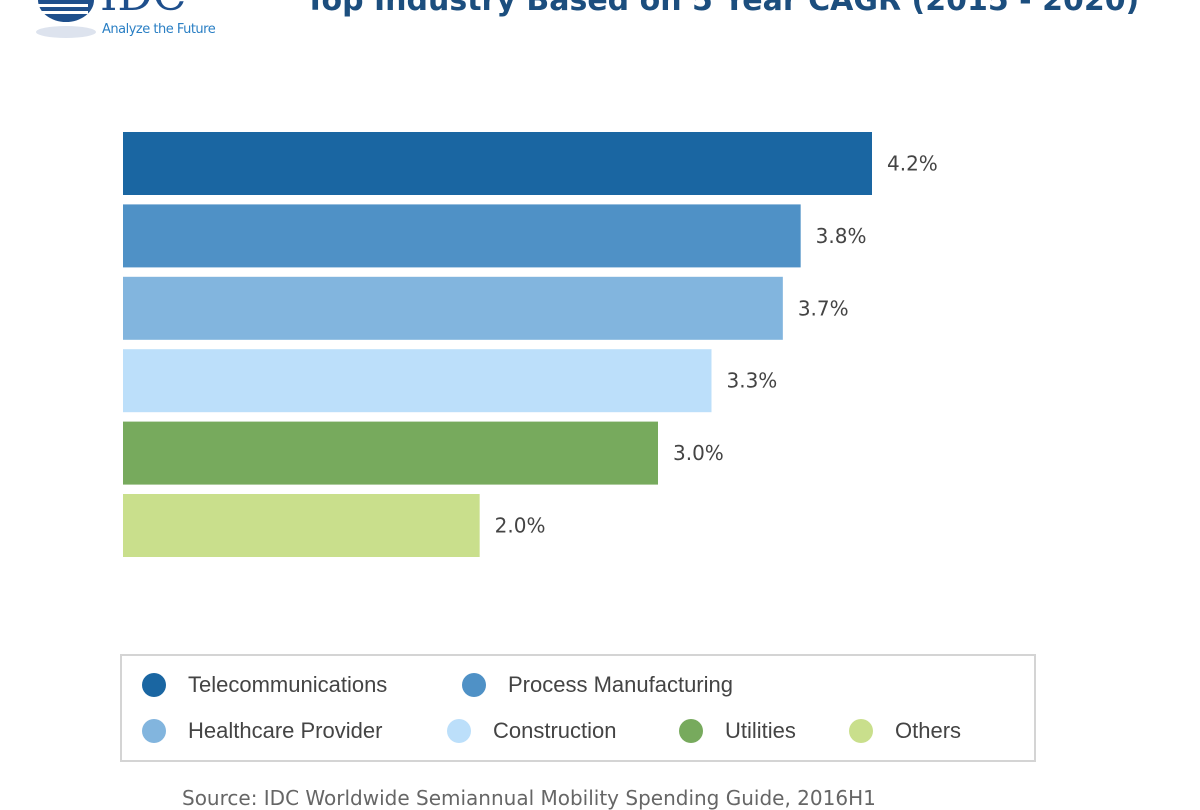  Describe the element at coordinates (301, 525) in the screenshot. I see `bar-others` at that location.